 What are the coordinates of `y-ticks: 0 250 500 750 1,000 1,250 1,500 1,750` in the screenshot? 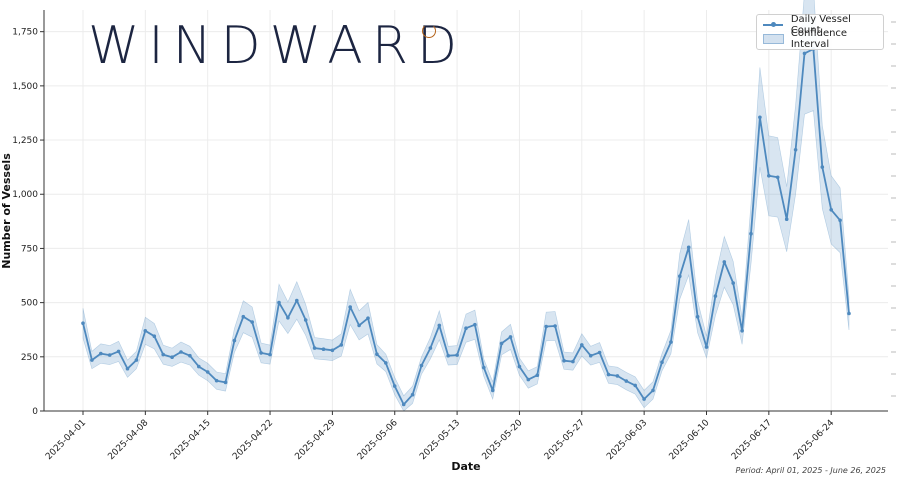 It's located at (28, 222).